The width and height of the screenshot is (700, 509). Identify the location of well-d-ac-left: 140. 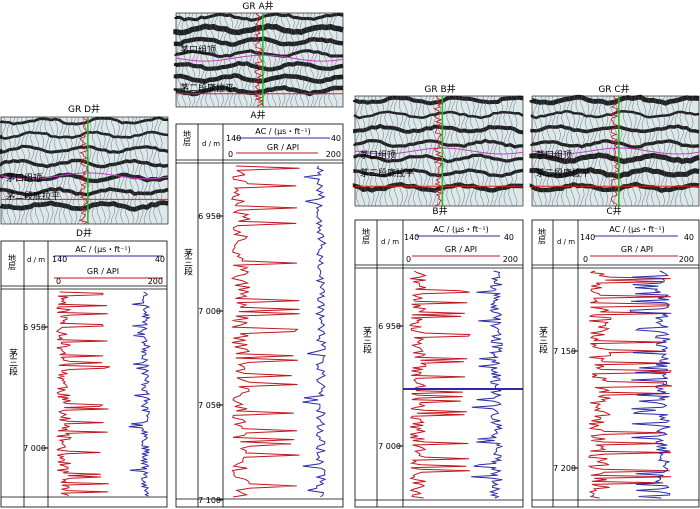
(59, 259).